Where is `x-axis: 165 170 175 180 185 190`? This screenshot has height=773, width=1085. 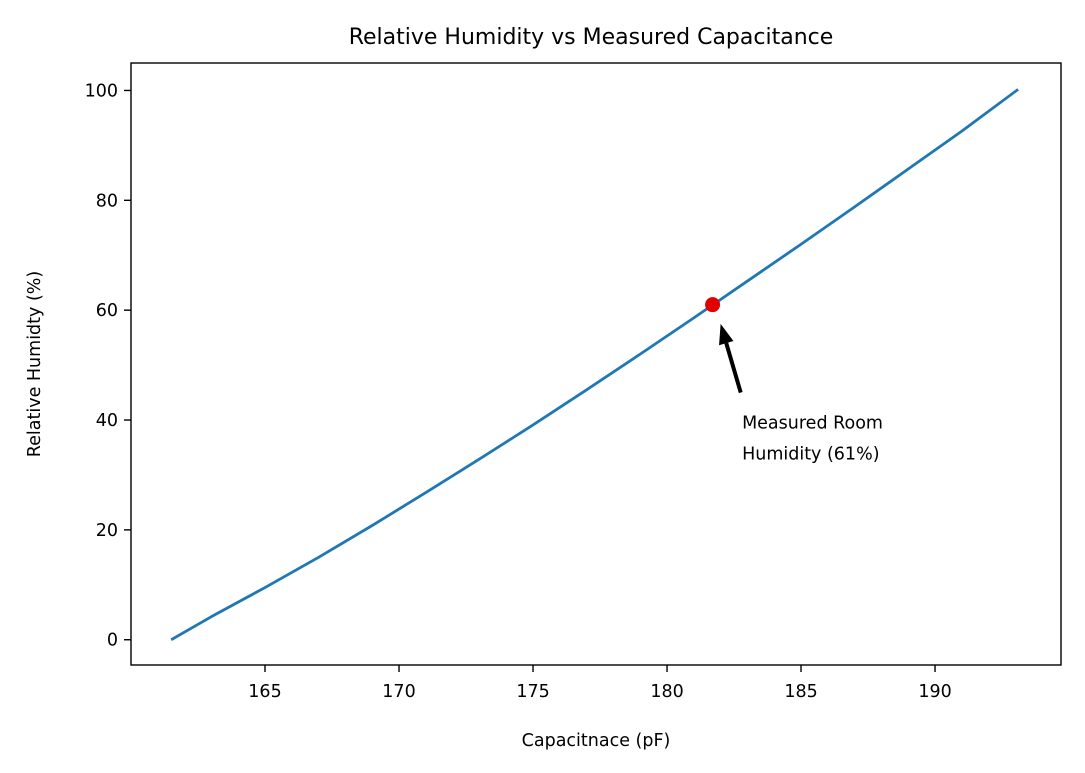
x-axis: 165 170 175 180 185 190 is located at coordinates (600, 683).